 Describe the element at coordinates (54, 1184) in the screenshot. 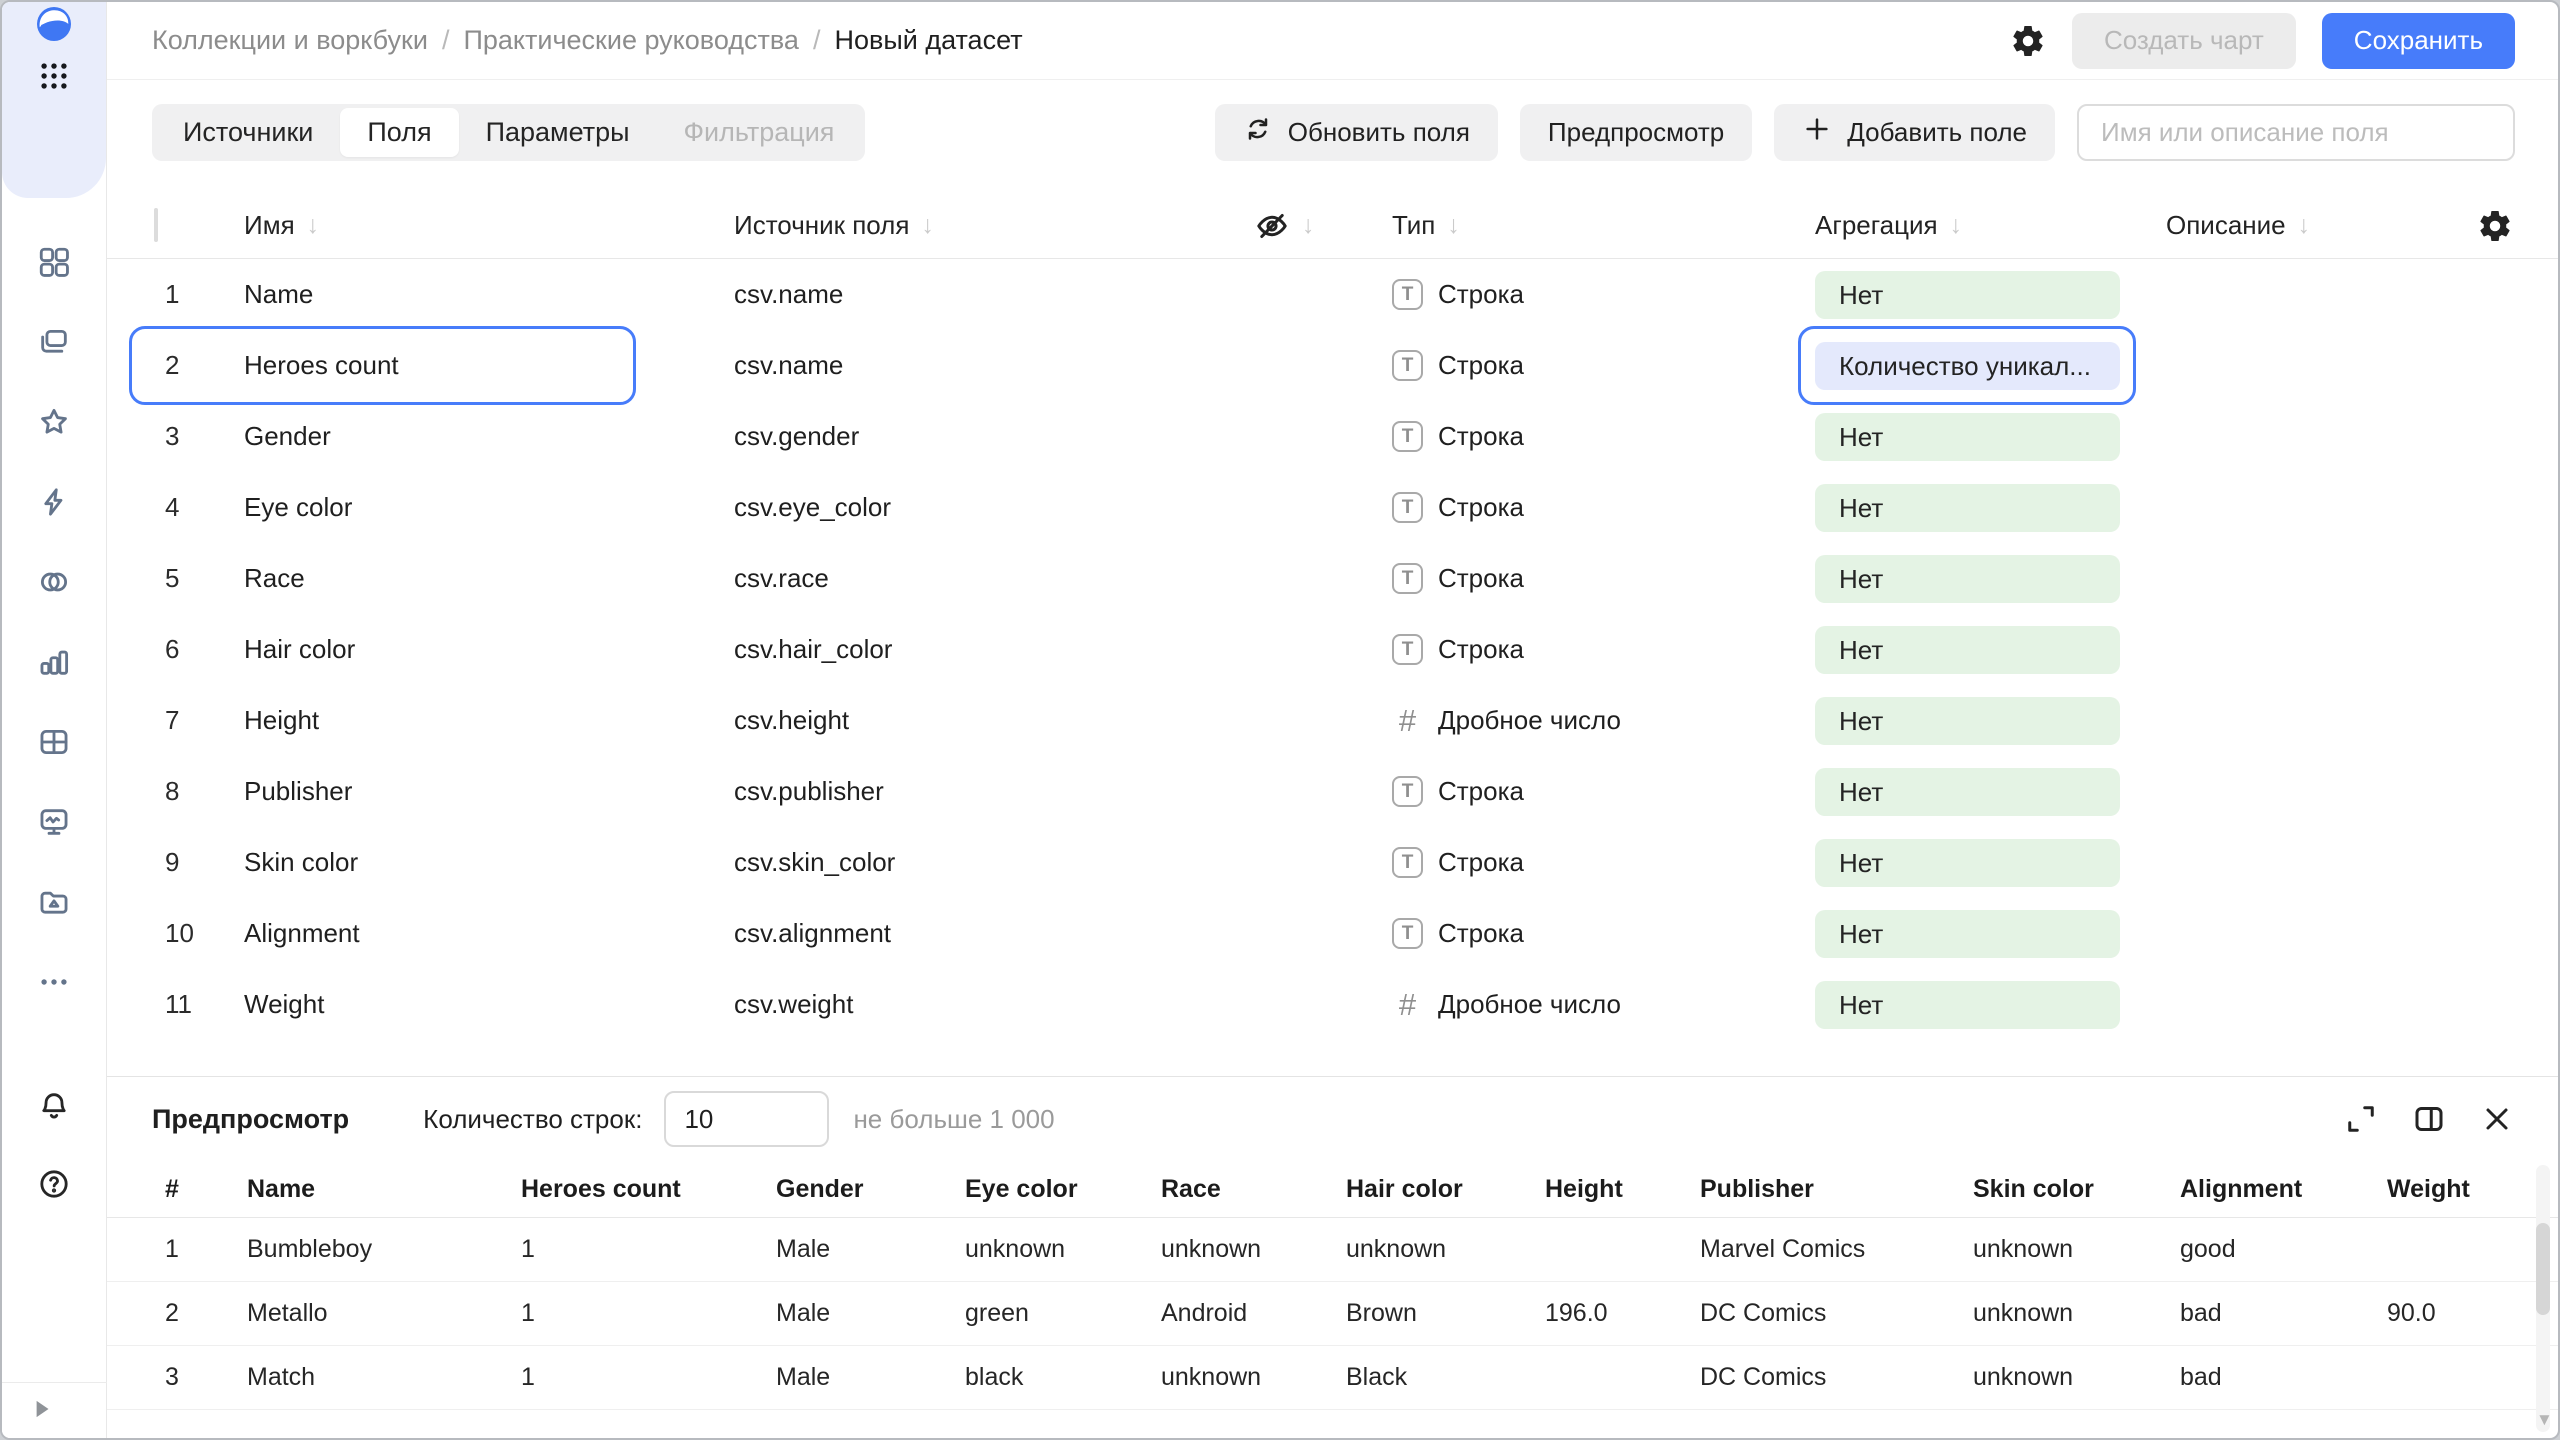

I see `help-icon` at that location.